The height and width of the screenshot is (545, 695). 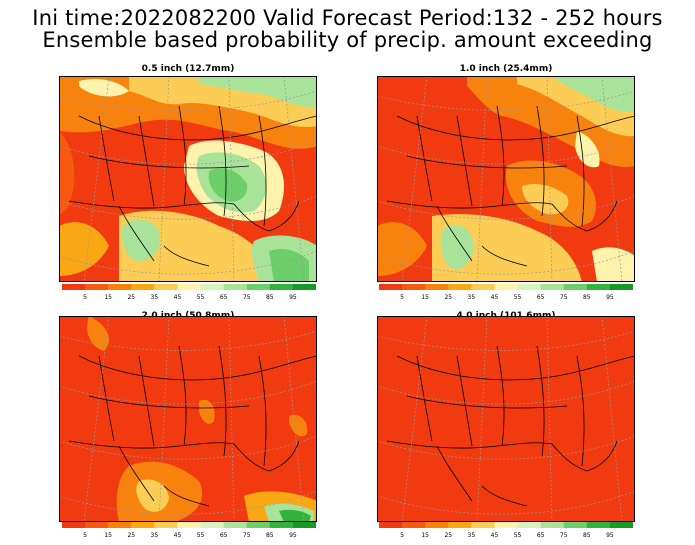 I want to click on map-panel-4-0-inch, so click(x=506, y=419).